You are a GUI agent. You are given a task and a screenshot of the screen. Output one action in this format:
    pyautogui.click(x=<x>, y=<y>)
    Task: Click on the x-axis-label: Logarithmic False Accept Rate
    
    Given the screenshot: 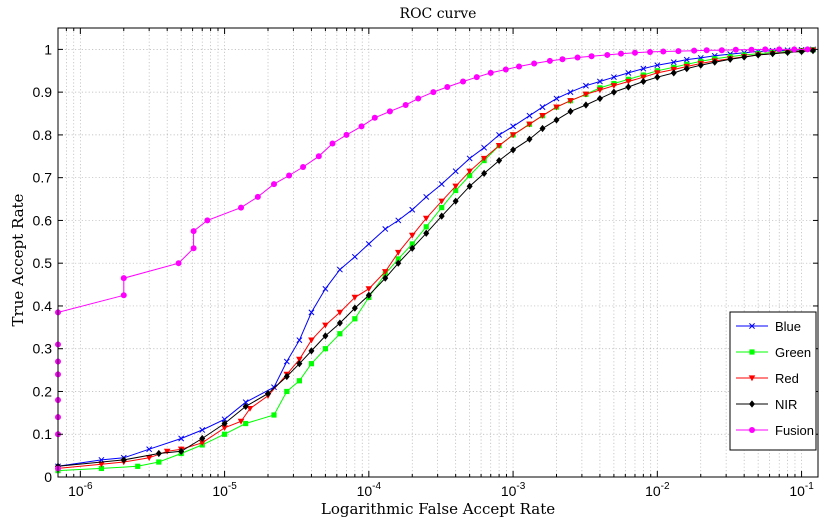 What is the action you would take?
    pyautogui.click(x=438, y=509)
    